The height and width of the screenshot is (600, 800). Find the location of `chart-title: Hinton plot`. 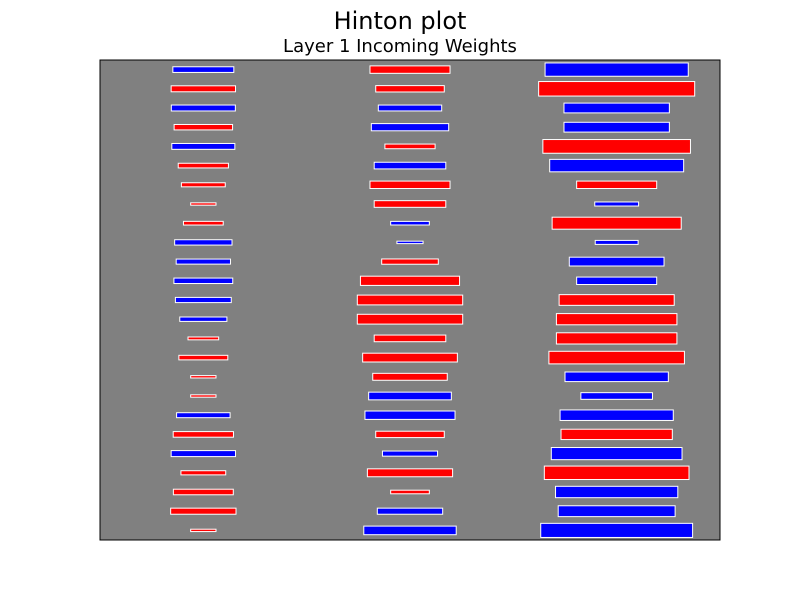

chart-title: Hinton plot is located at coordinates (400, 21).